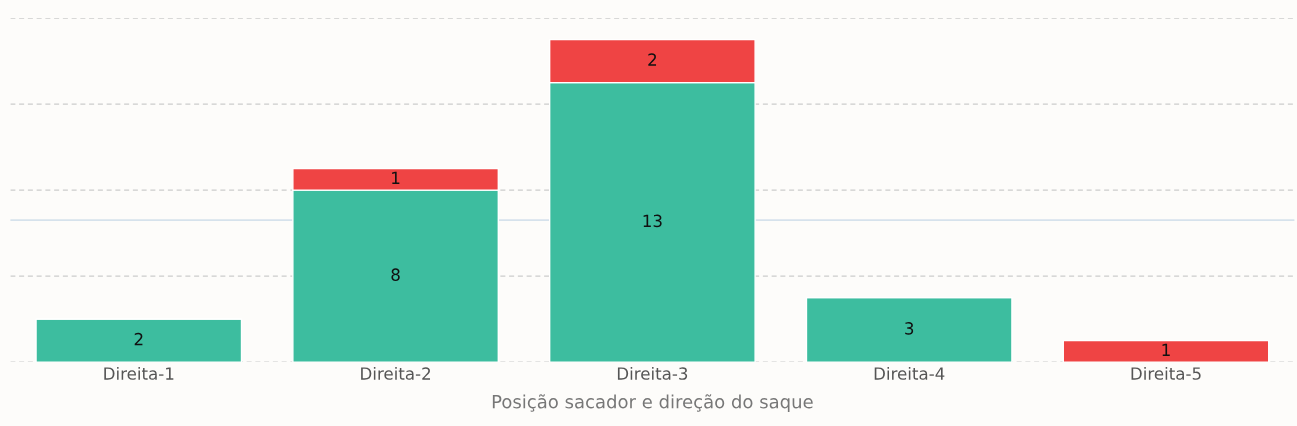  Describe the element at coordinates (652, 403) in the screenshot. I see `x-axis-title: Posição sacador e direção do saque` at that location.